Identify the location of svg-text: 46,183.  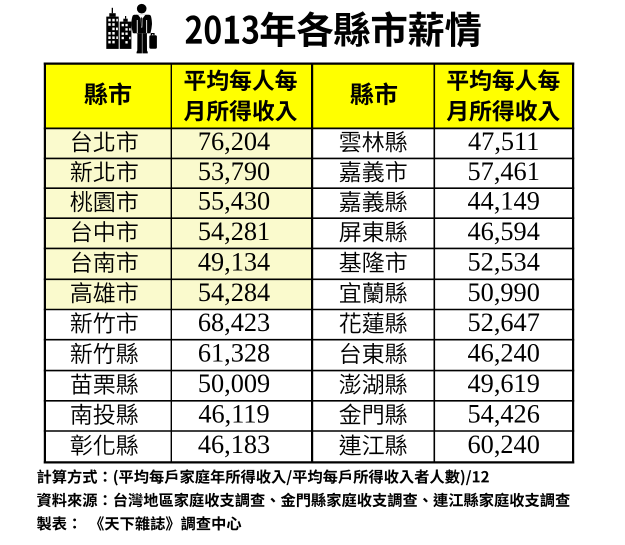
(234, 444).